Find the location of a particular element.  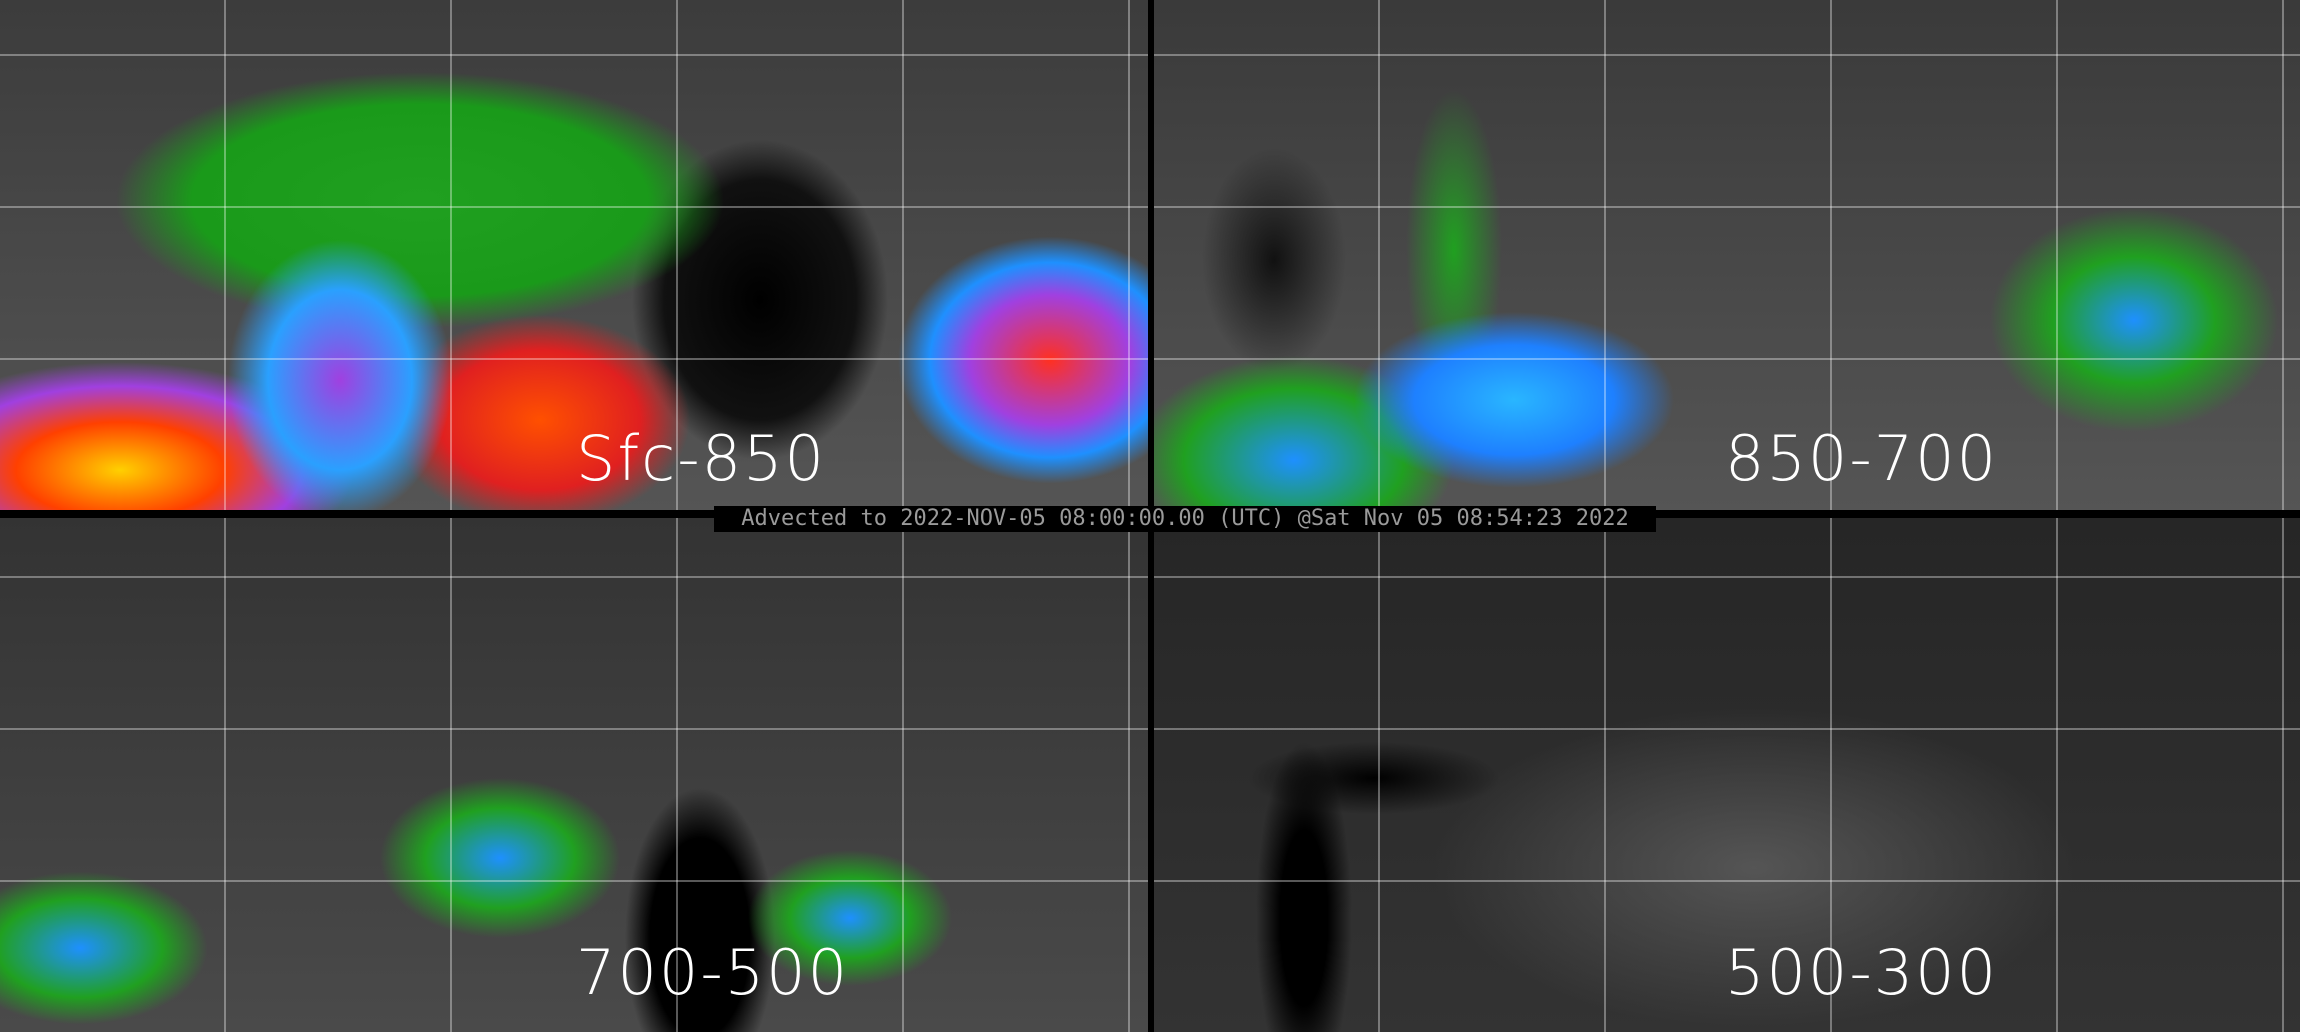

layer-label: Sfc-850 is located at coordinates (701, 458).